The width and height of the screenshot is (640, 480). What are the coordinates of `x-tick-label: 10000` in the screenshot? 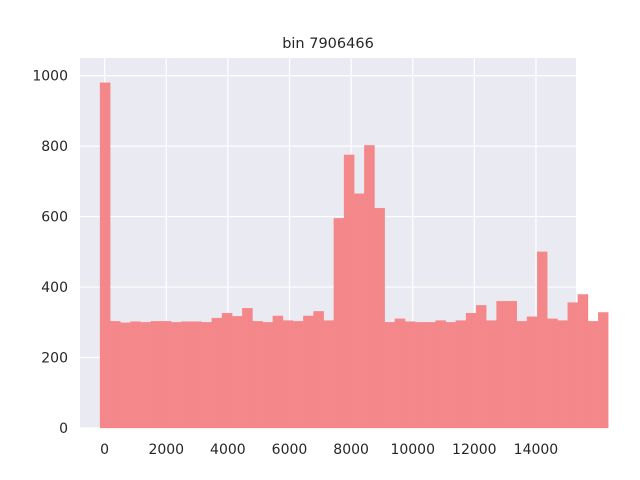 It's located at (412, 450).